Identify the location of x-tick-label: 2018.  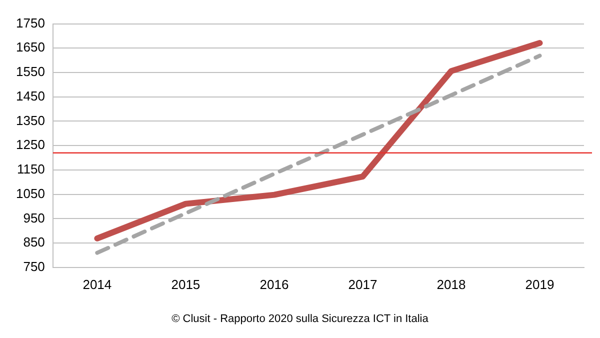
(451, 284).